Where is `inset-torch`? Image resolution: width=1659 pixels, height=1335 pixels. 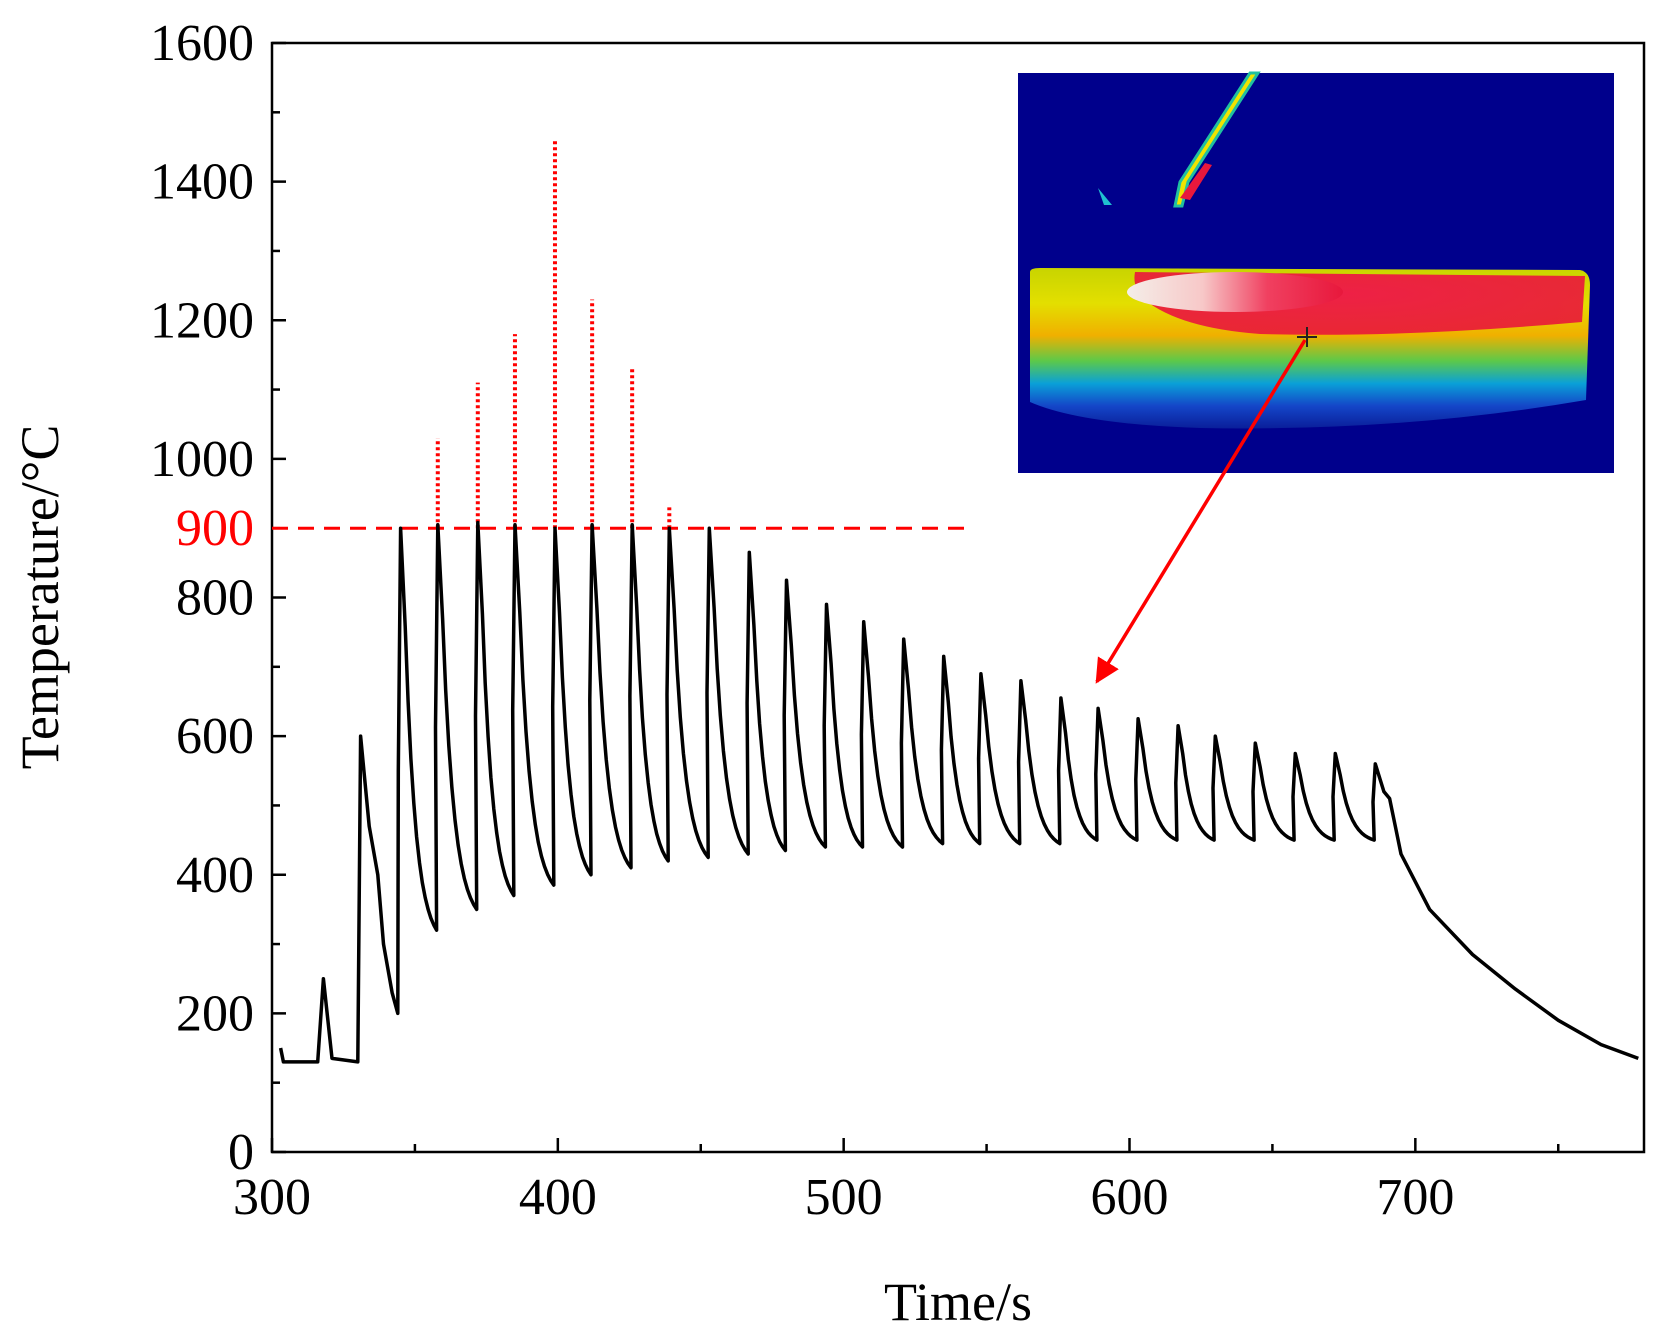 inset-torch is located at coordinates (1217, 139).